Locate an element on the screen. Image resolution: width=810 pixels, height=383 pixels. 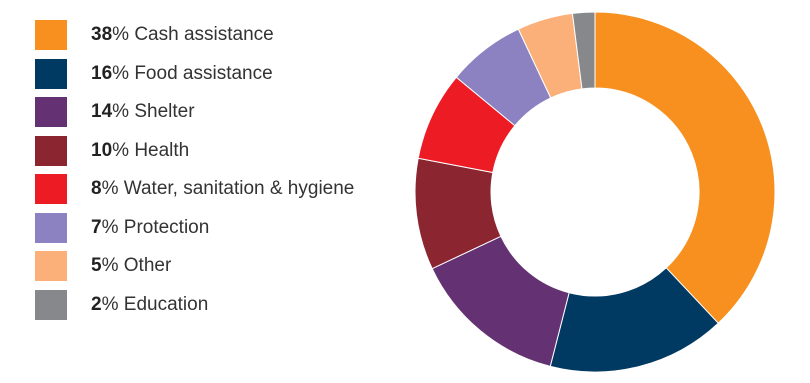
legend-category-education: Education is located at coordinates (166, 304).